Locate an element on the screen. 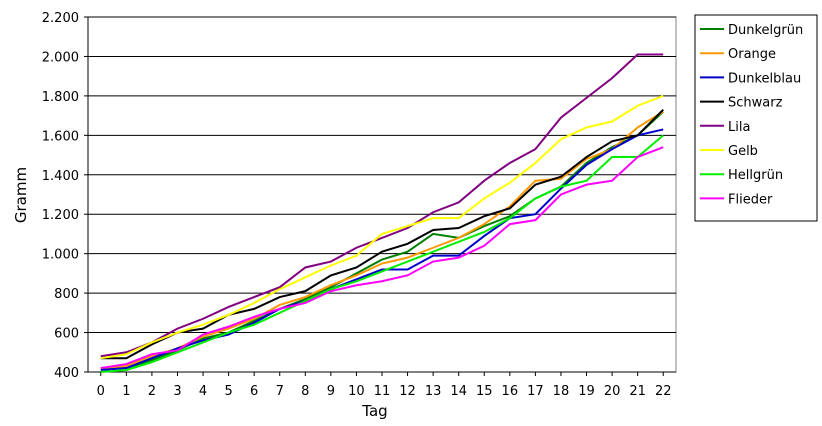 The height and width of the screenshot is (426, 822). x-tick-label: 17 is located at coordinates (535, 391).